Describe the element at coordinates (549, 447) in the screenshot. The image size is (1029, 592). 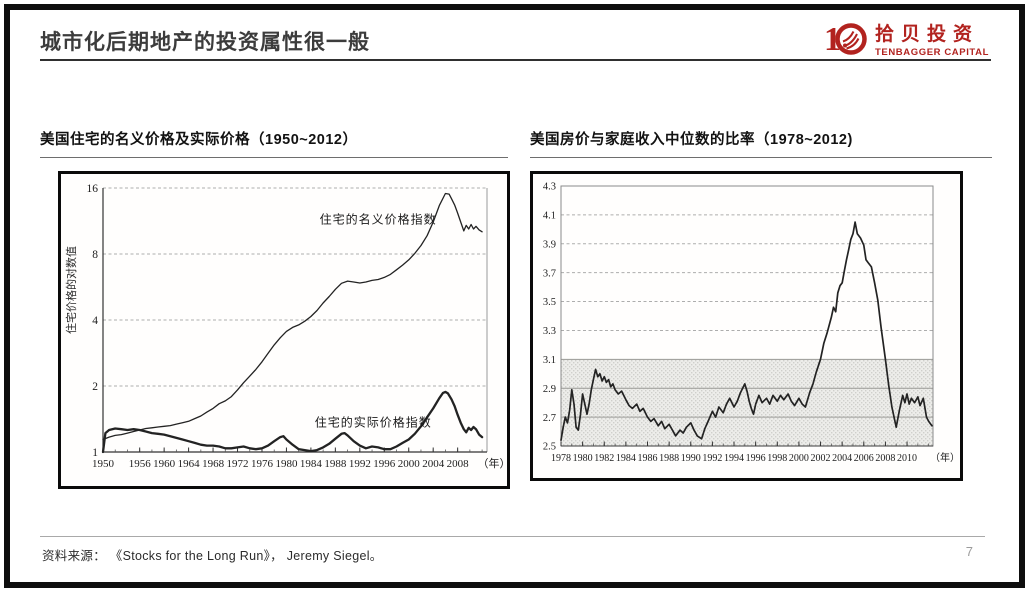
I see `svg-text: 2.5` at that location.